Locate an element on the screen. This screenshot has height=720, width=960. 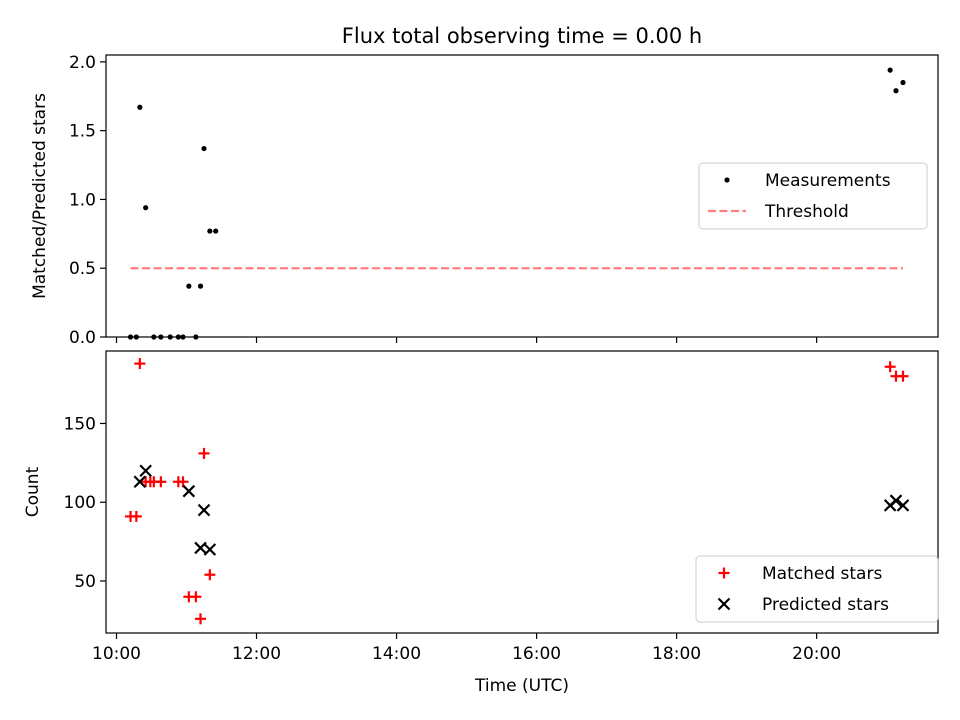
y-tick-label: 50 is located at coordinates (85, 582).